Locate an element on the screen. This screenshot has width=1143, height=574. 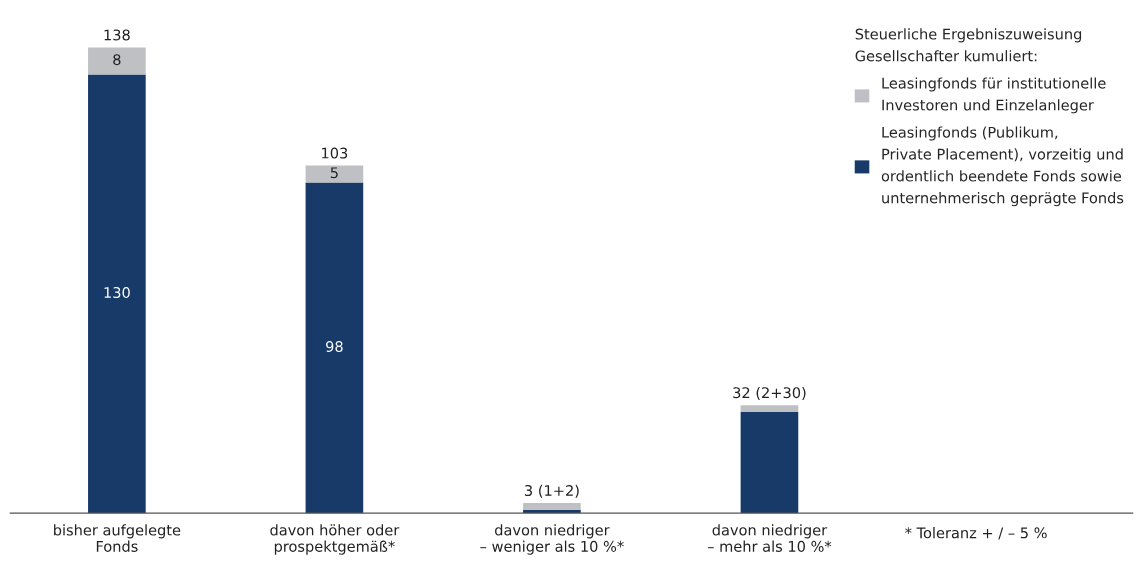
total-label: 138 is located at coordinates (117, 35).